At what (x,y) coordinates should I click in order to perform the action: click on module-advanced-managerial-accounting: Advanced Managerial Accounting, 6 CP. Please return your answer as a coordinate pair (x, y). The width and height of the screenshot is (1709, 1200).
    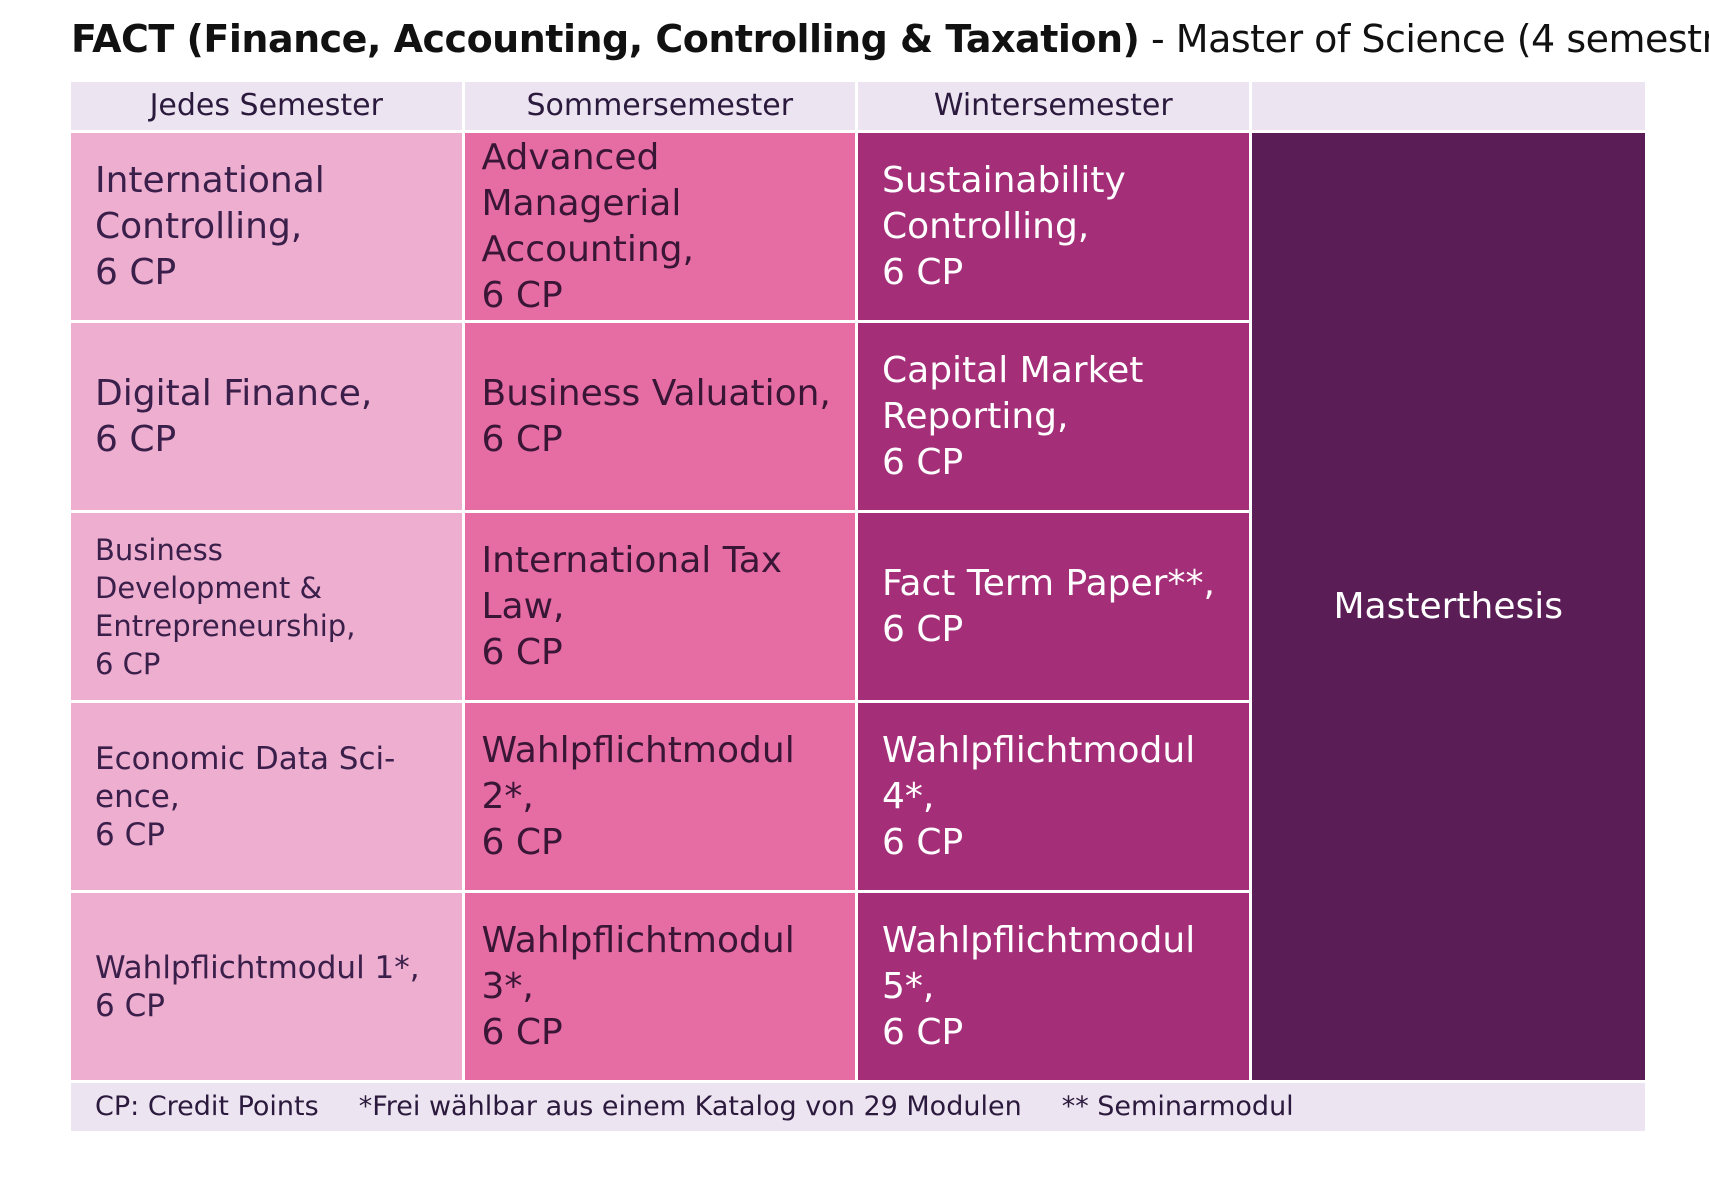
    Looking at the image, I should click on (661, 225).